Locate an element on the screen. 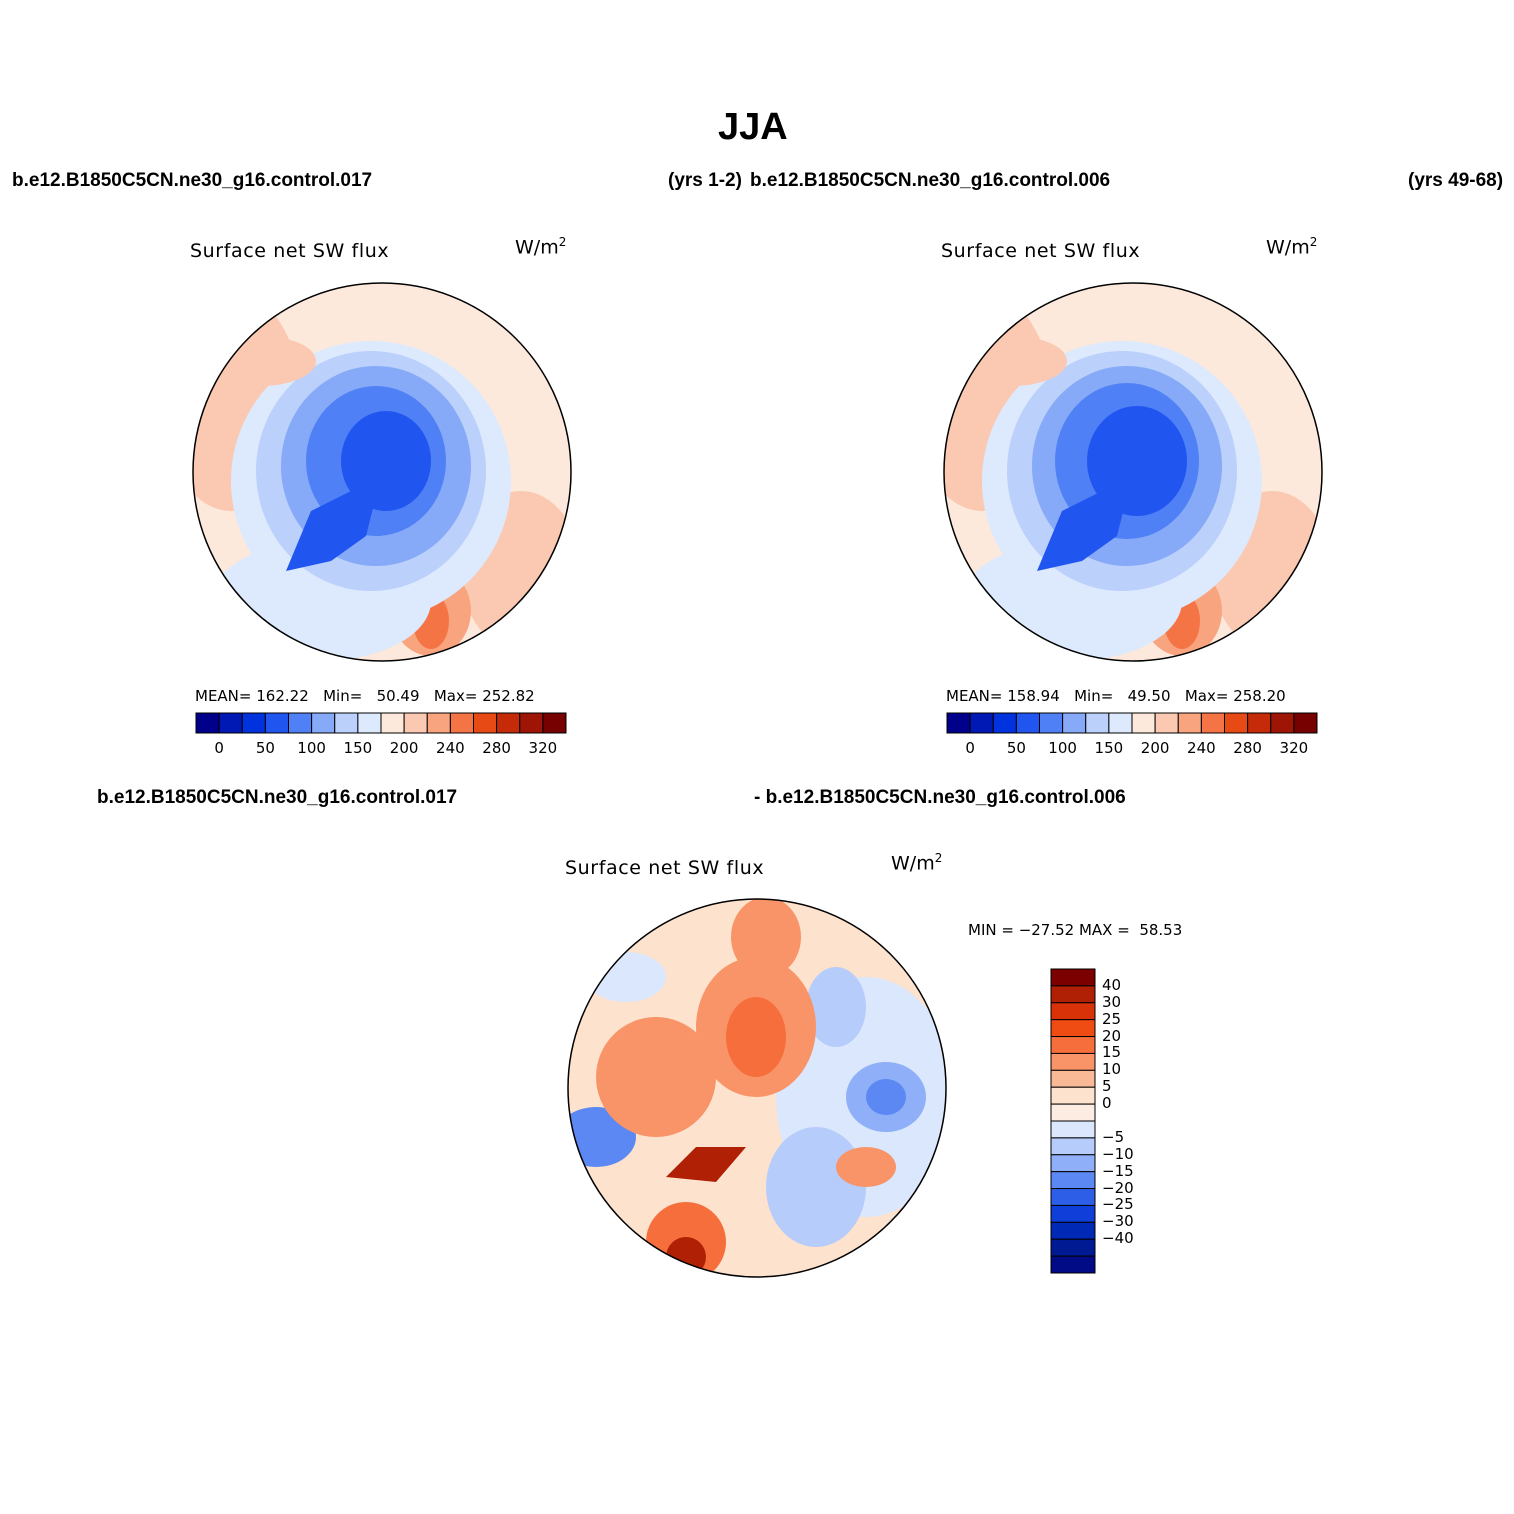 This screenshot has height=1514, width=1514. diff-panel-units: W/m2 is located at coordinates (917, 863).